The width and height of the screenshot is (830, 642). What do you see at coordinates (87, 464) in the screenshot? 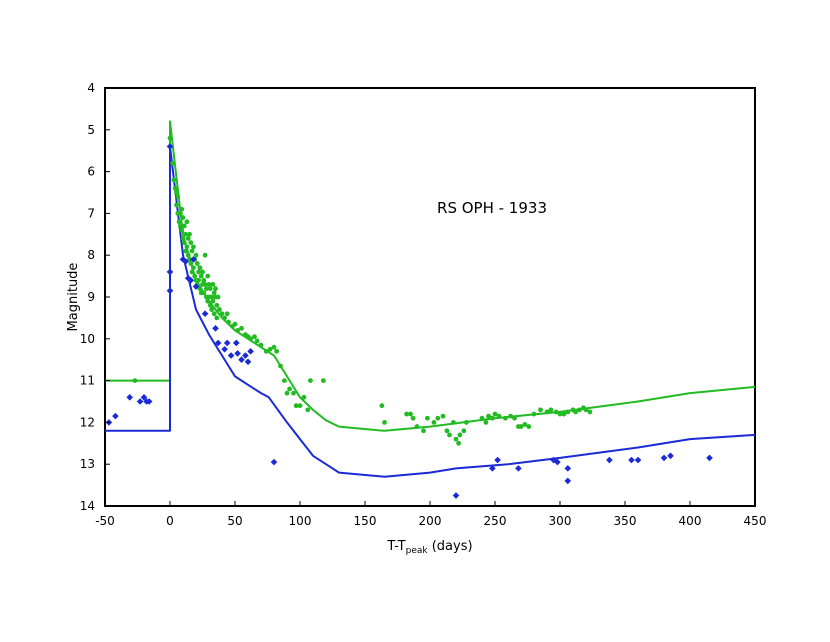
I see `y-tick-label: 13` at bounding box center [87, 464].